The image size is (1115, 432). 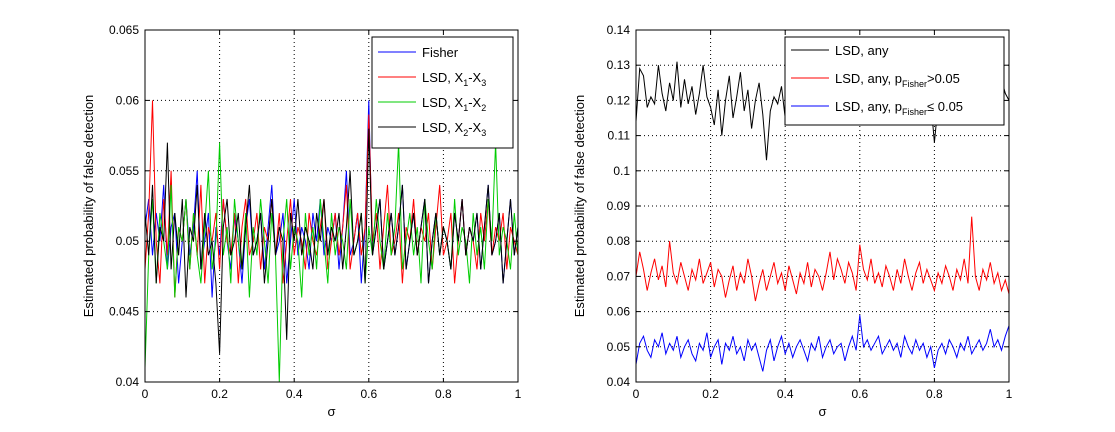 I want to click on chart-0-xtick-label: 0.6, so click(x=368, y=394).